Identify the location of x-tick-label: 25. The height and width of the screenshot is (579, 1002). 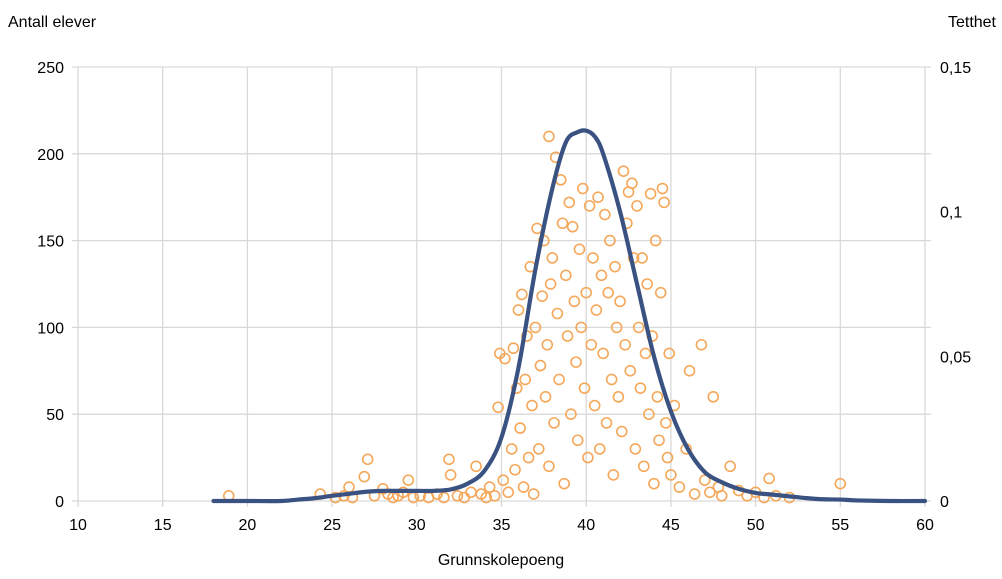
(332, 525).